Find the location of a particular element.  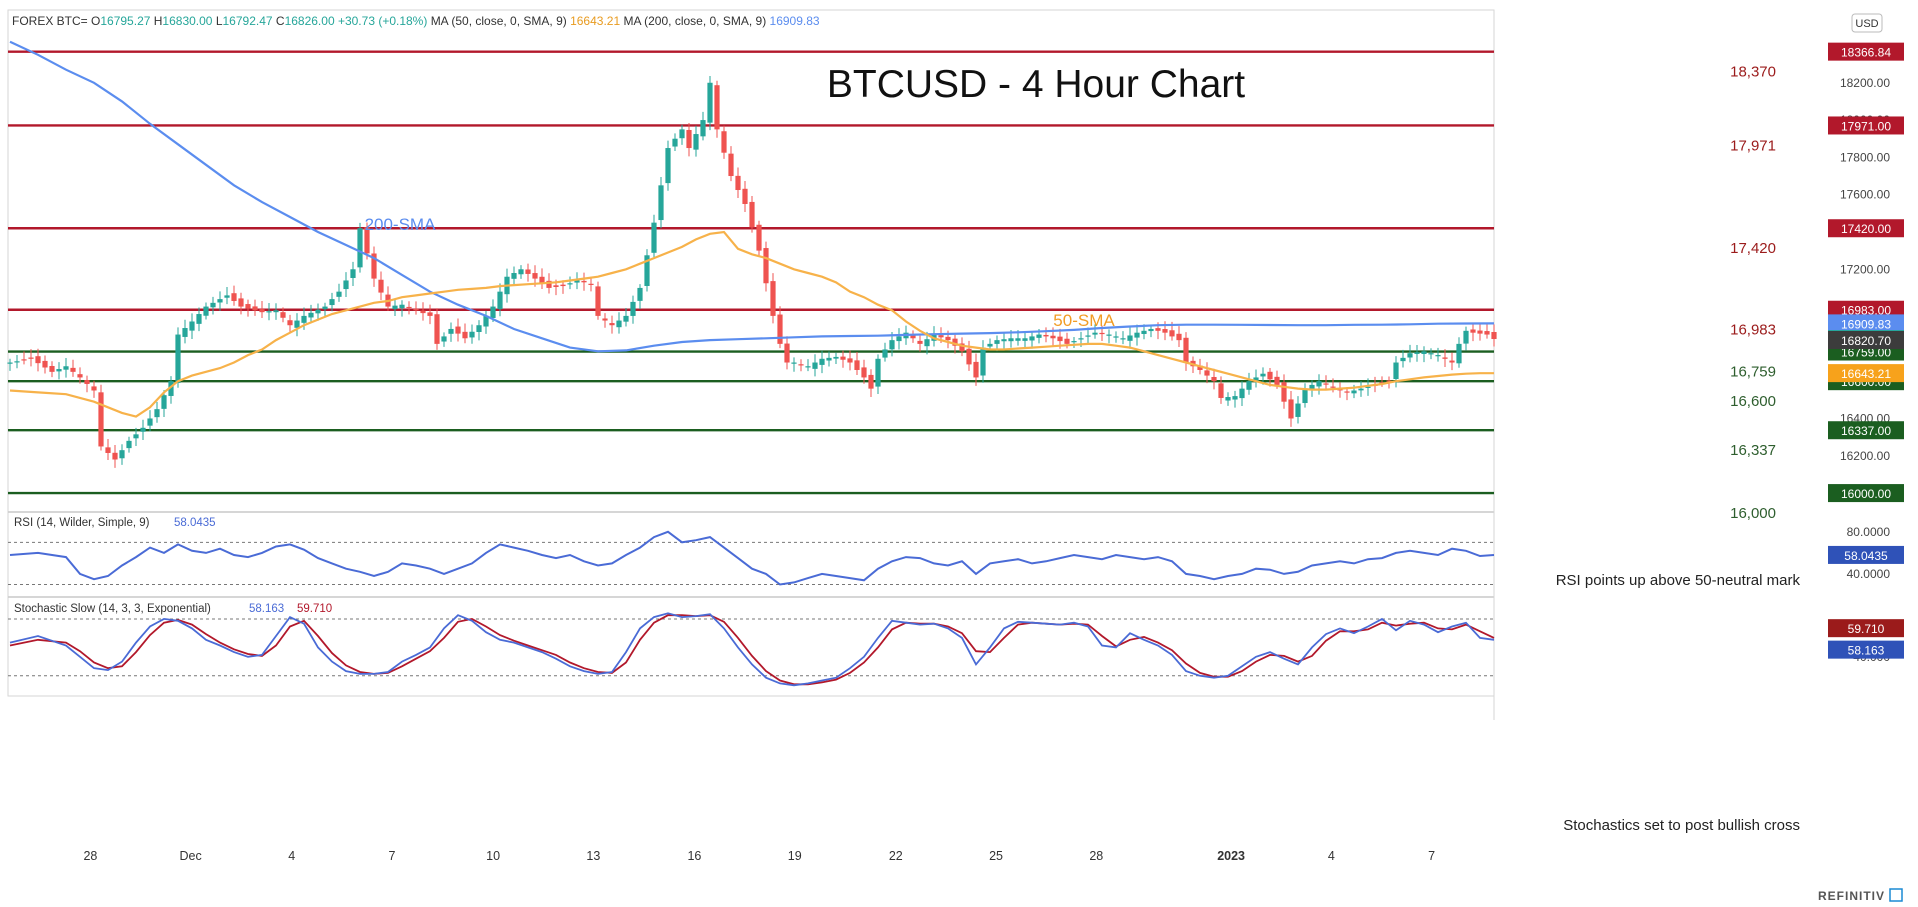

level-label: 16,759 is located at coordinates (1753, 372).